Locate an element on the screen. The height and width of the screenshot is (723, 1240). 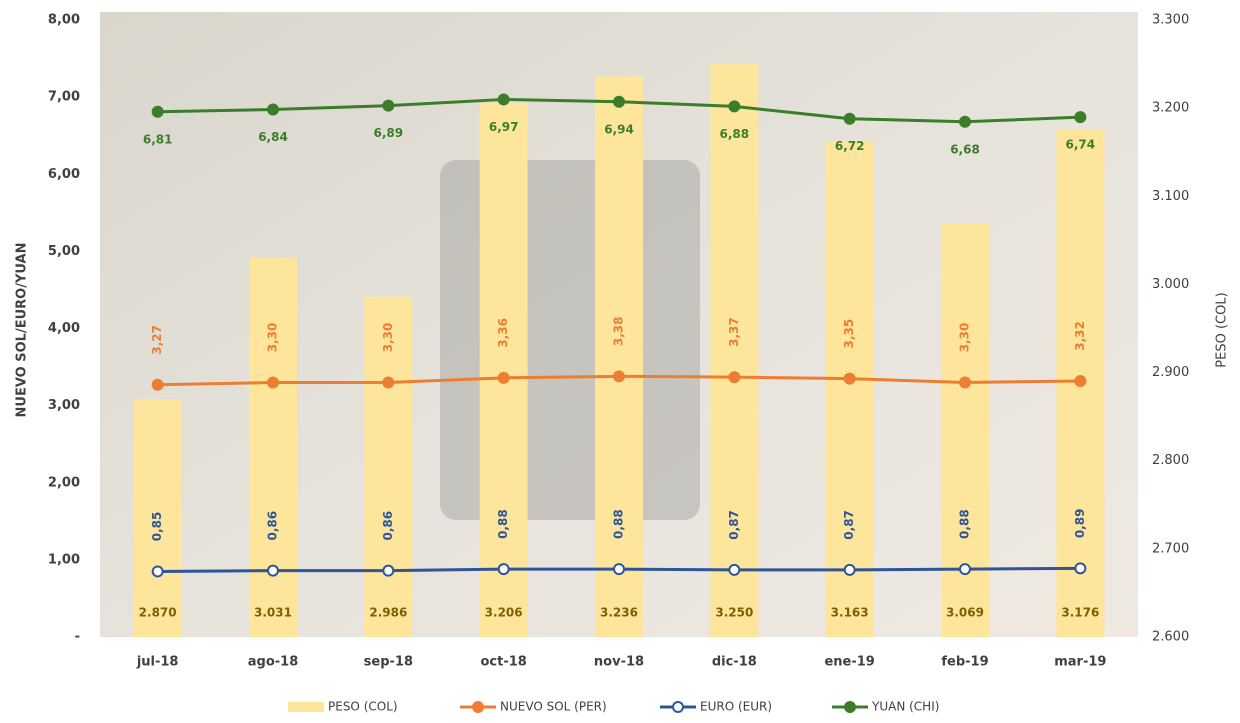
data-label: 3.031 is located at coordinates (273, 613).